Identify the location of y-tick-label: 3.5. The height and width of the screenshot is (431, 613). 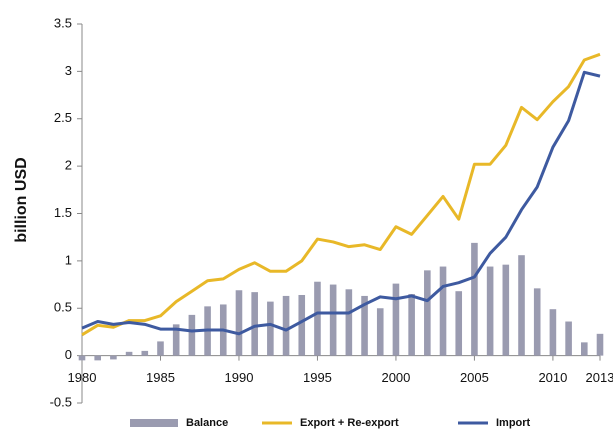
(63, 22).